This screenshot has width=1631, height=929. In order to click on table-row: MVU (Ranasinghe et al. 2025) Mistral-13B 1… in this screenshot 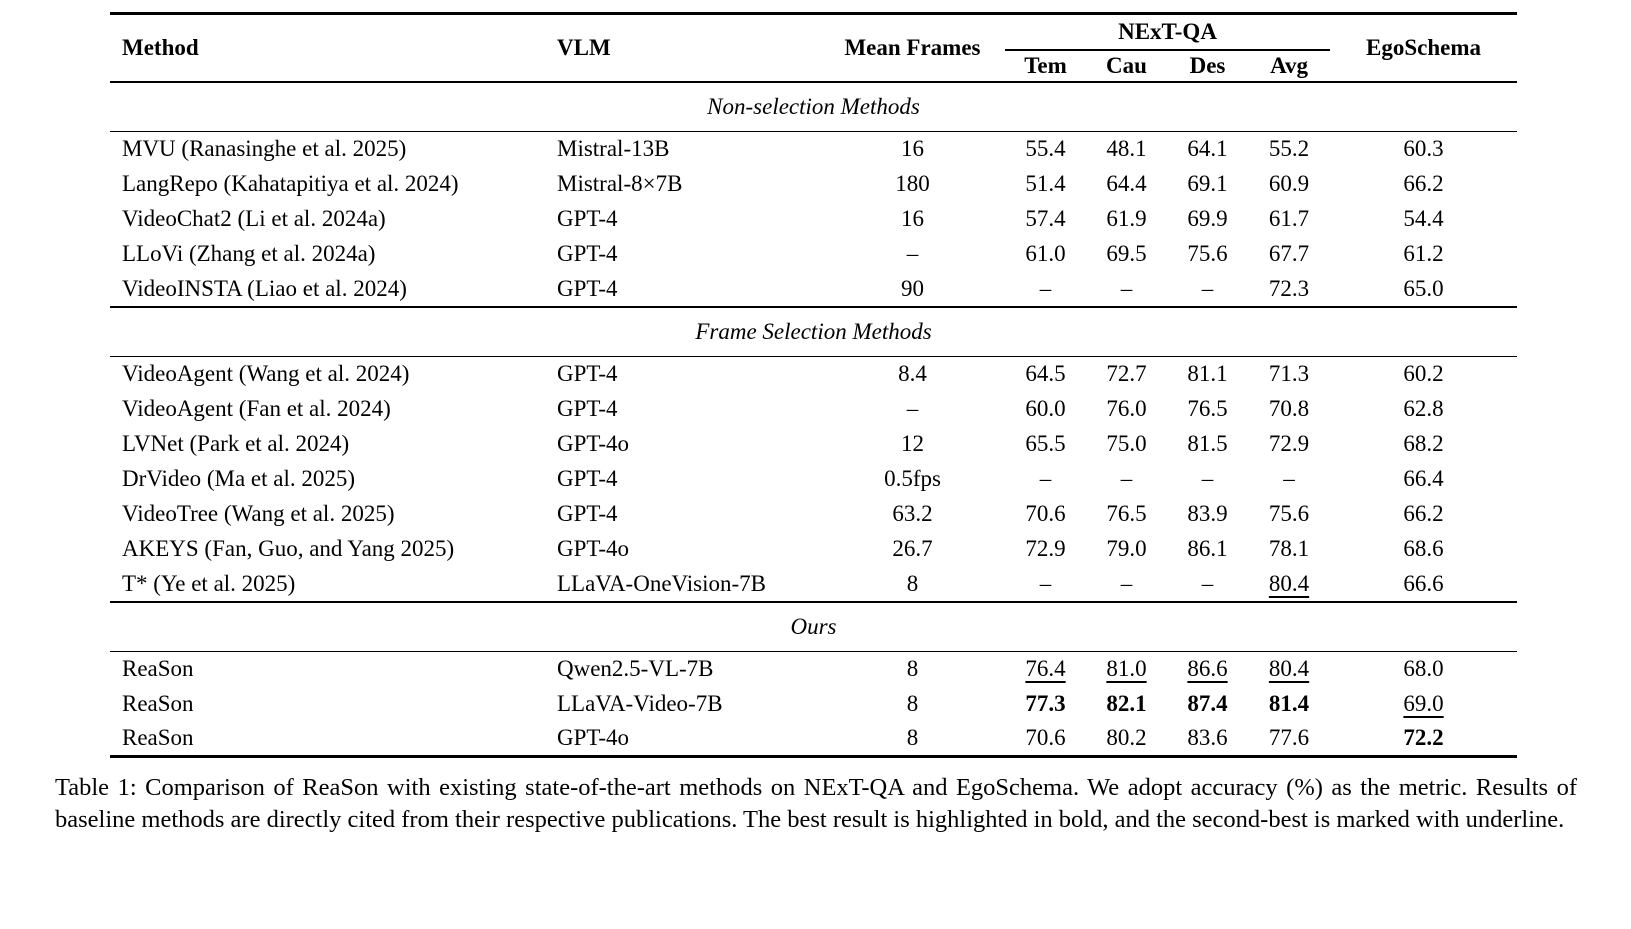, I will do `click(813, 149)`.